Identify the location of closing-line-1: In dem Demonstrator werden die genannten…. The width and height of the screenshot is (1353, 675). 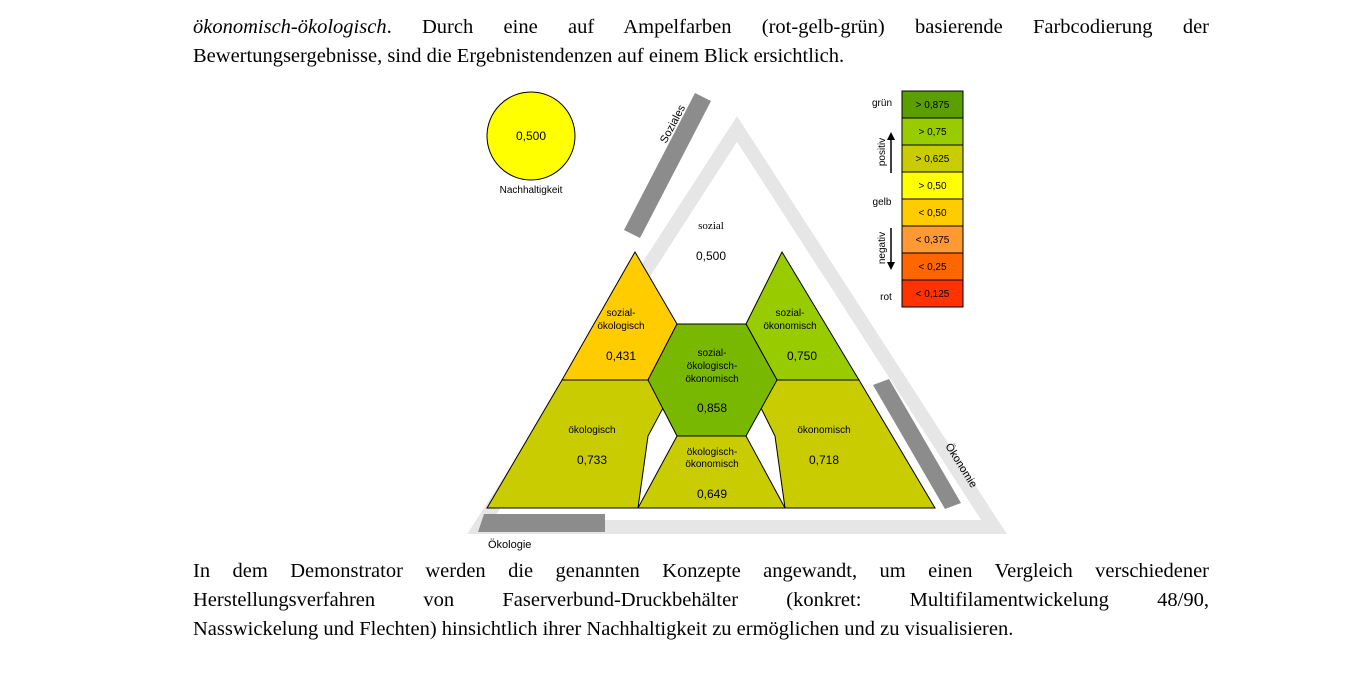
(701, 571).